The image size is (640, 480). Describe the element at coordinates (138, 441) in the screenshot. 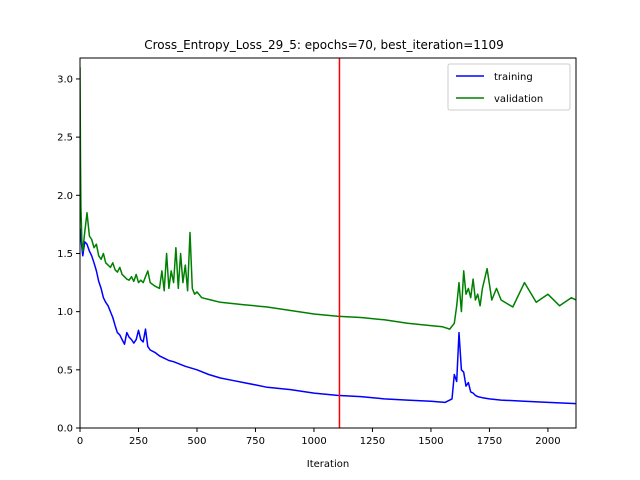

I see `x-tick-label: 250` at that location.